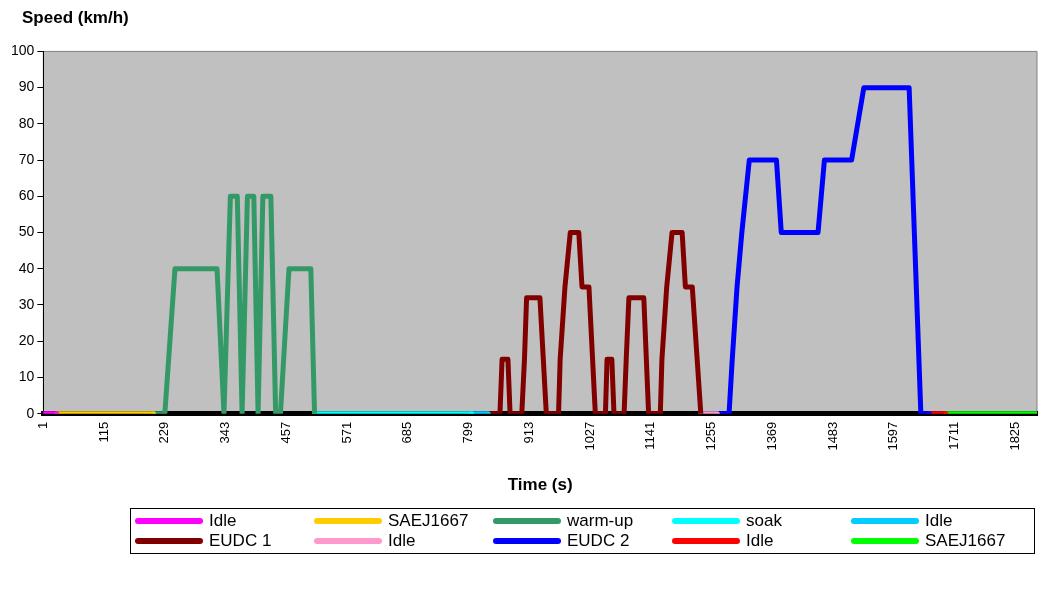 Image resolution: width=1047 pixels, height=603 pixels. I want to click on x-tick-label: 1825, so click(1014, 436).